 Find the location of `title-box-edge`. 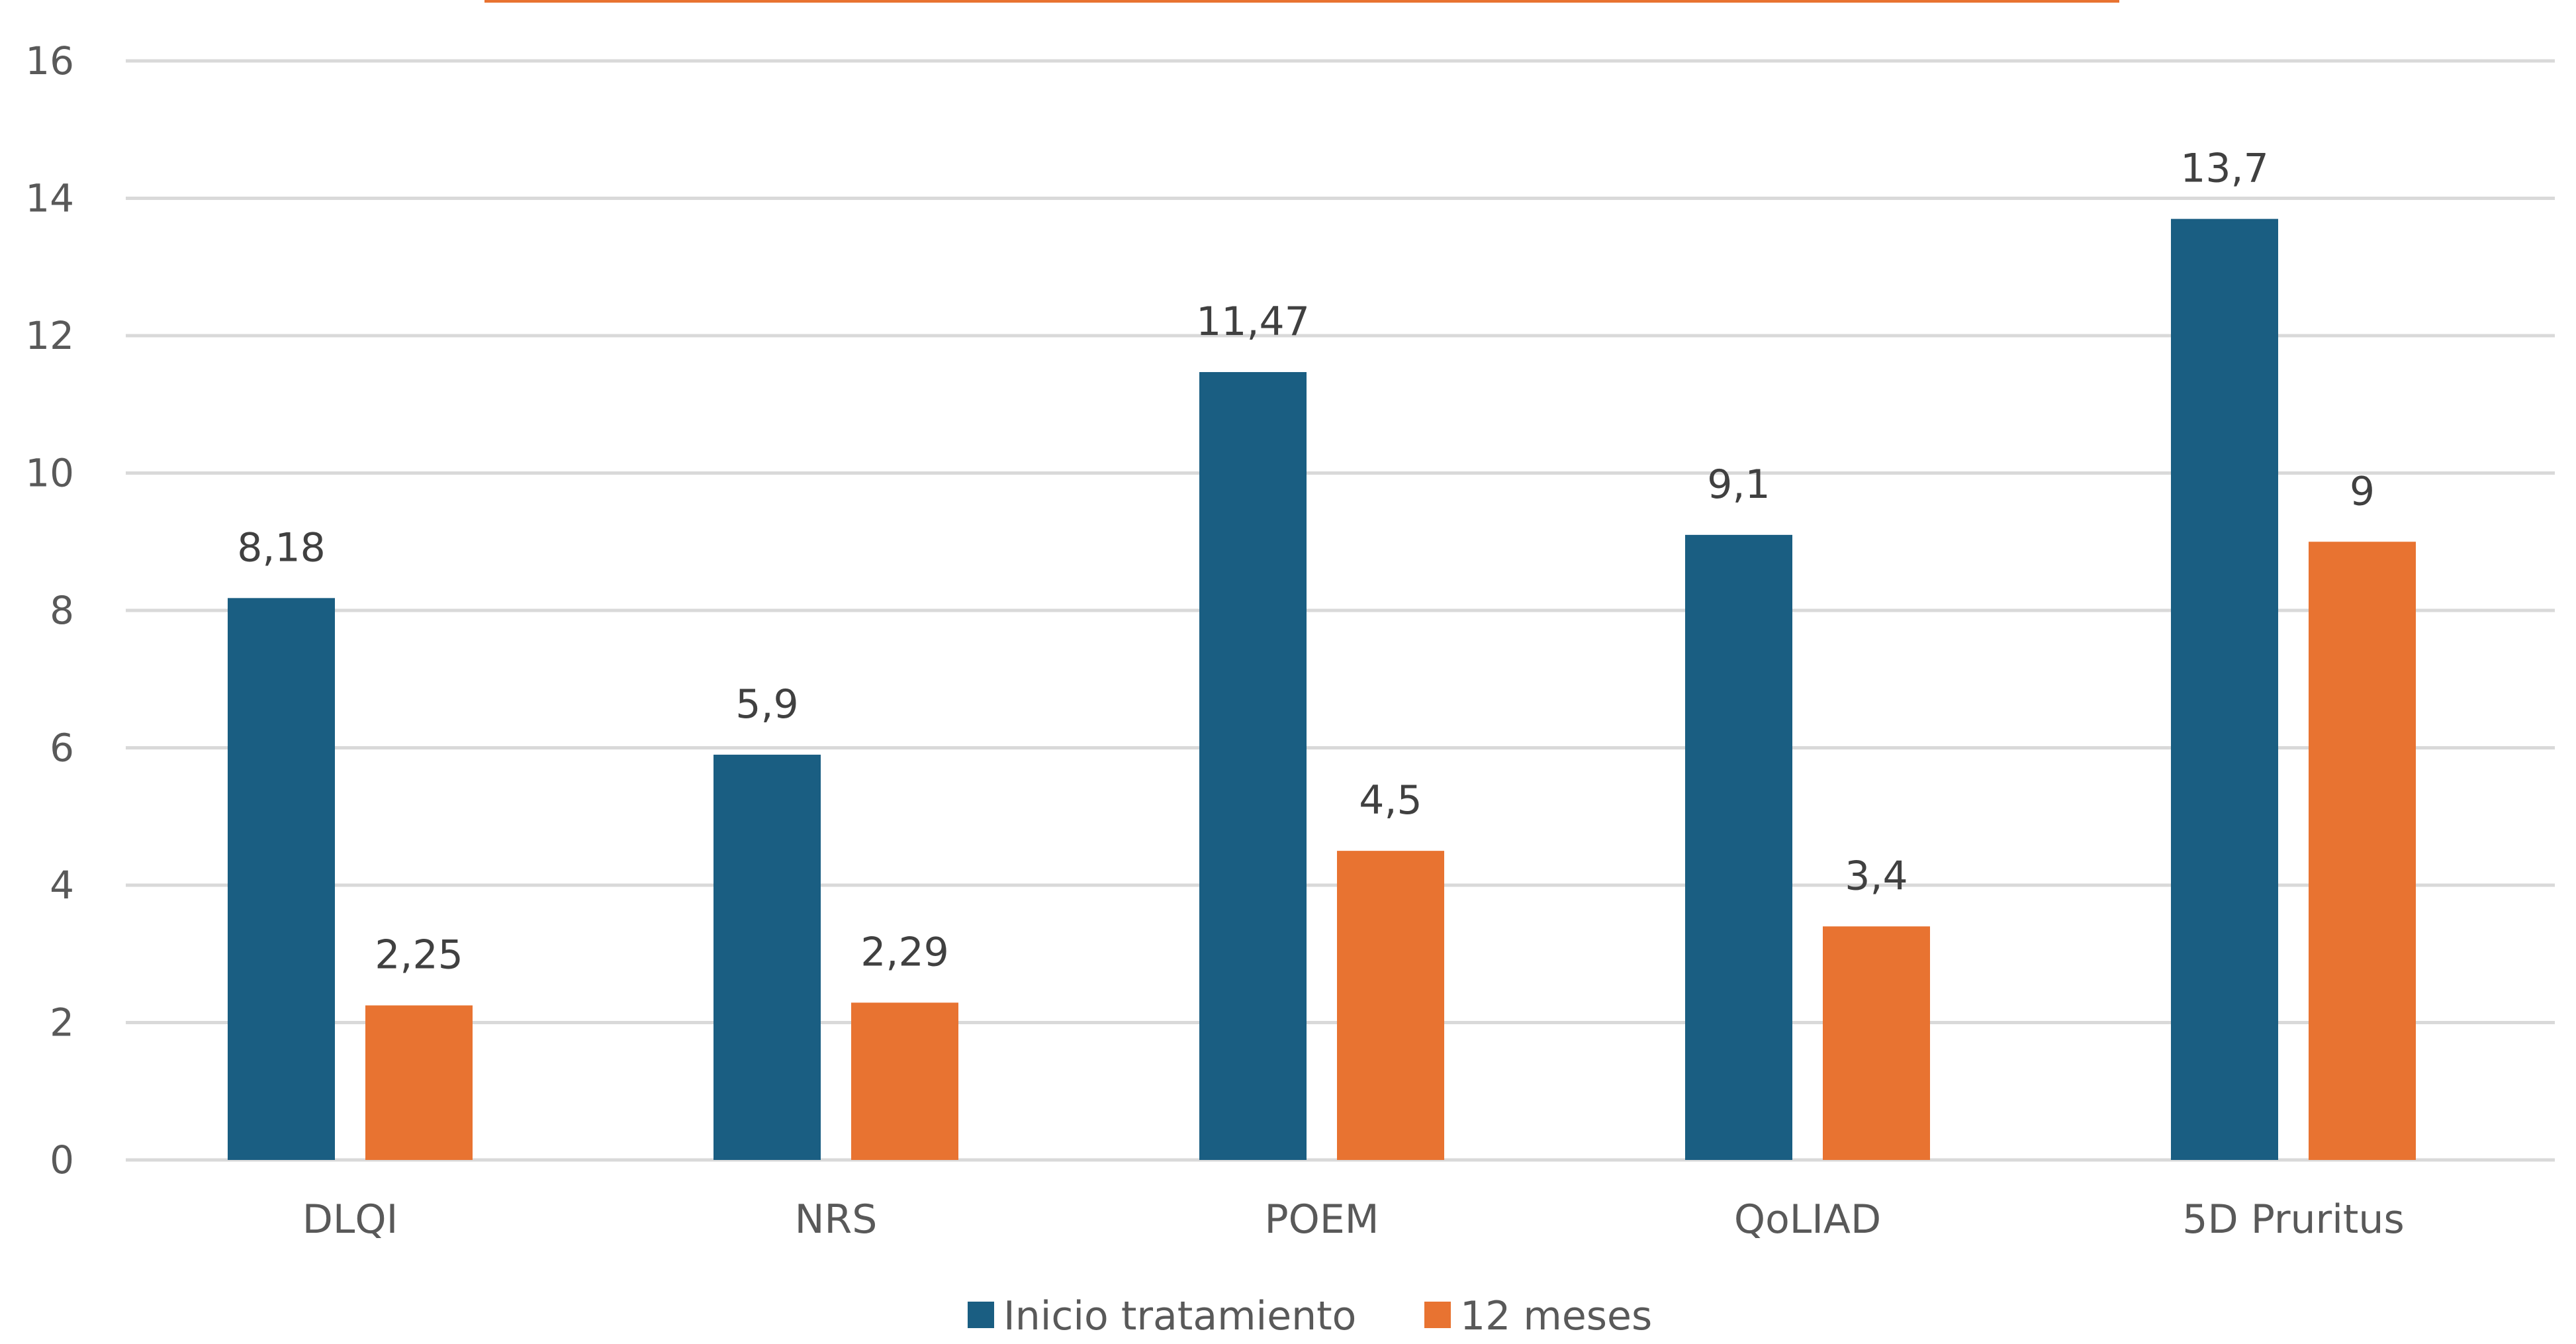

title-box-edge is located at coordinates (1301, 1).